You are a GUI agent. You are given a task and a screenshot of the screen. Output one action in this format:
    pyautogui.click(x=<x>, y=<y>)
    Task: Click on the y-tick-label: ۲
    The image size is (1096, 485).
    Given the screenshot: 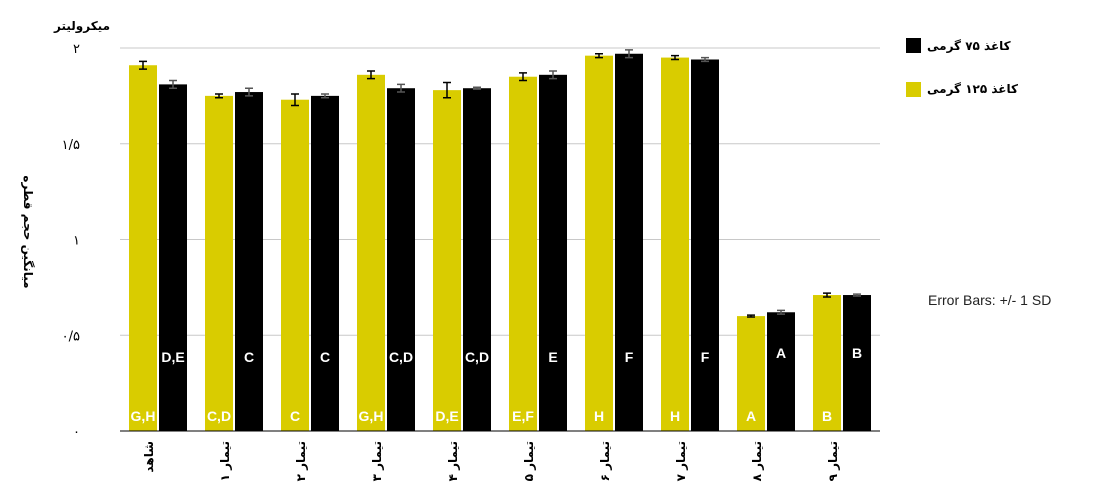 What is the action you would take?
    pyautogui.click(x=76, y=49)
    